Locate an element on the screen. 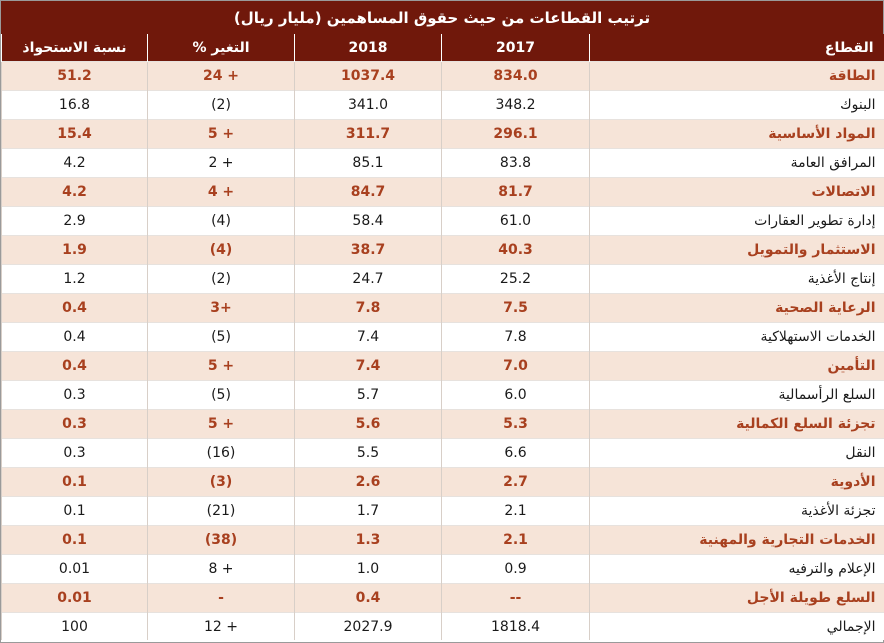  cell-sector: الاستثمار والتمويل is located at coordinates (736, 250).